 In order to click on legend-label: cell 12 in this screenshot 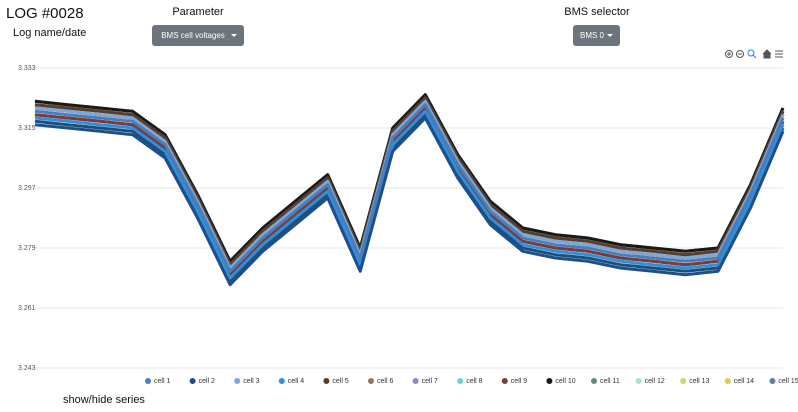, I will do `click(655, 381)`.